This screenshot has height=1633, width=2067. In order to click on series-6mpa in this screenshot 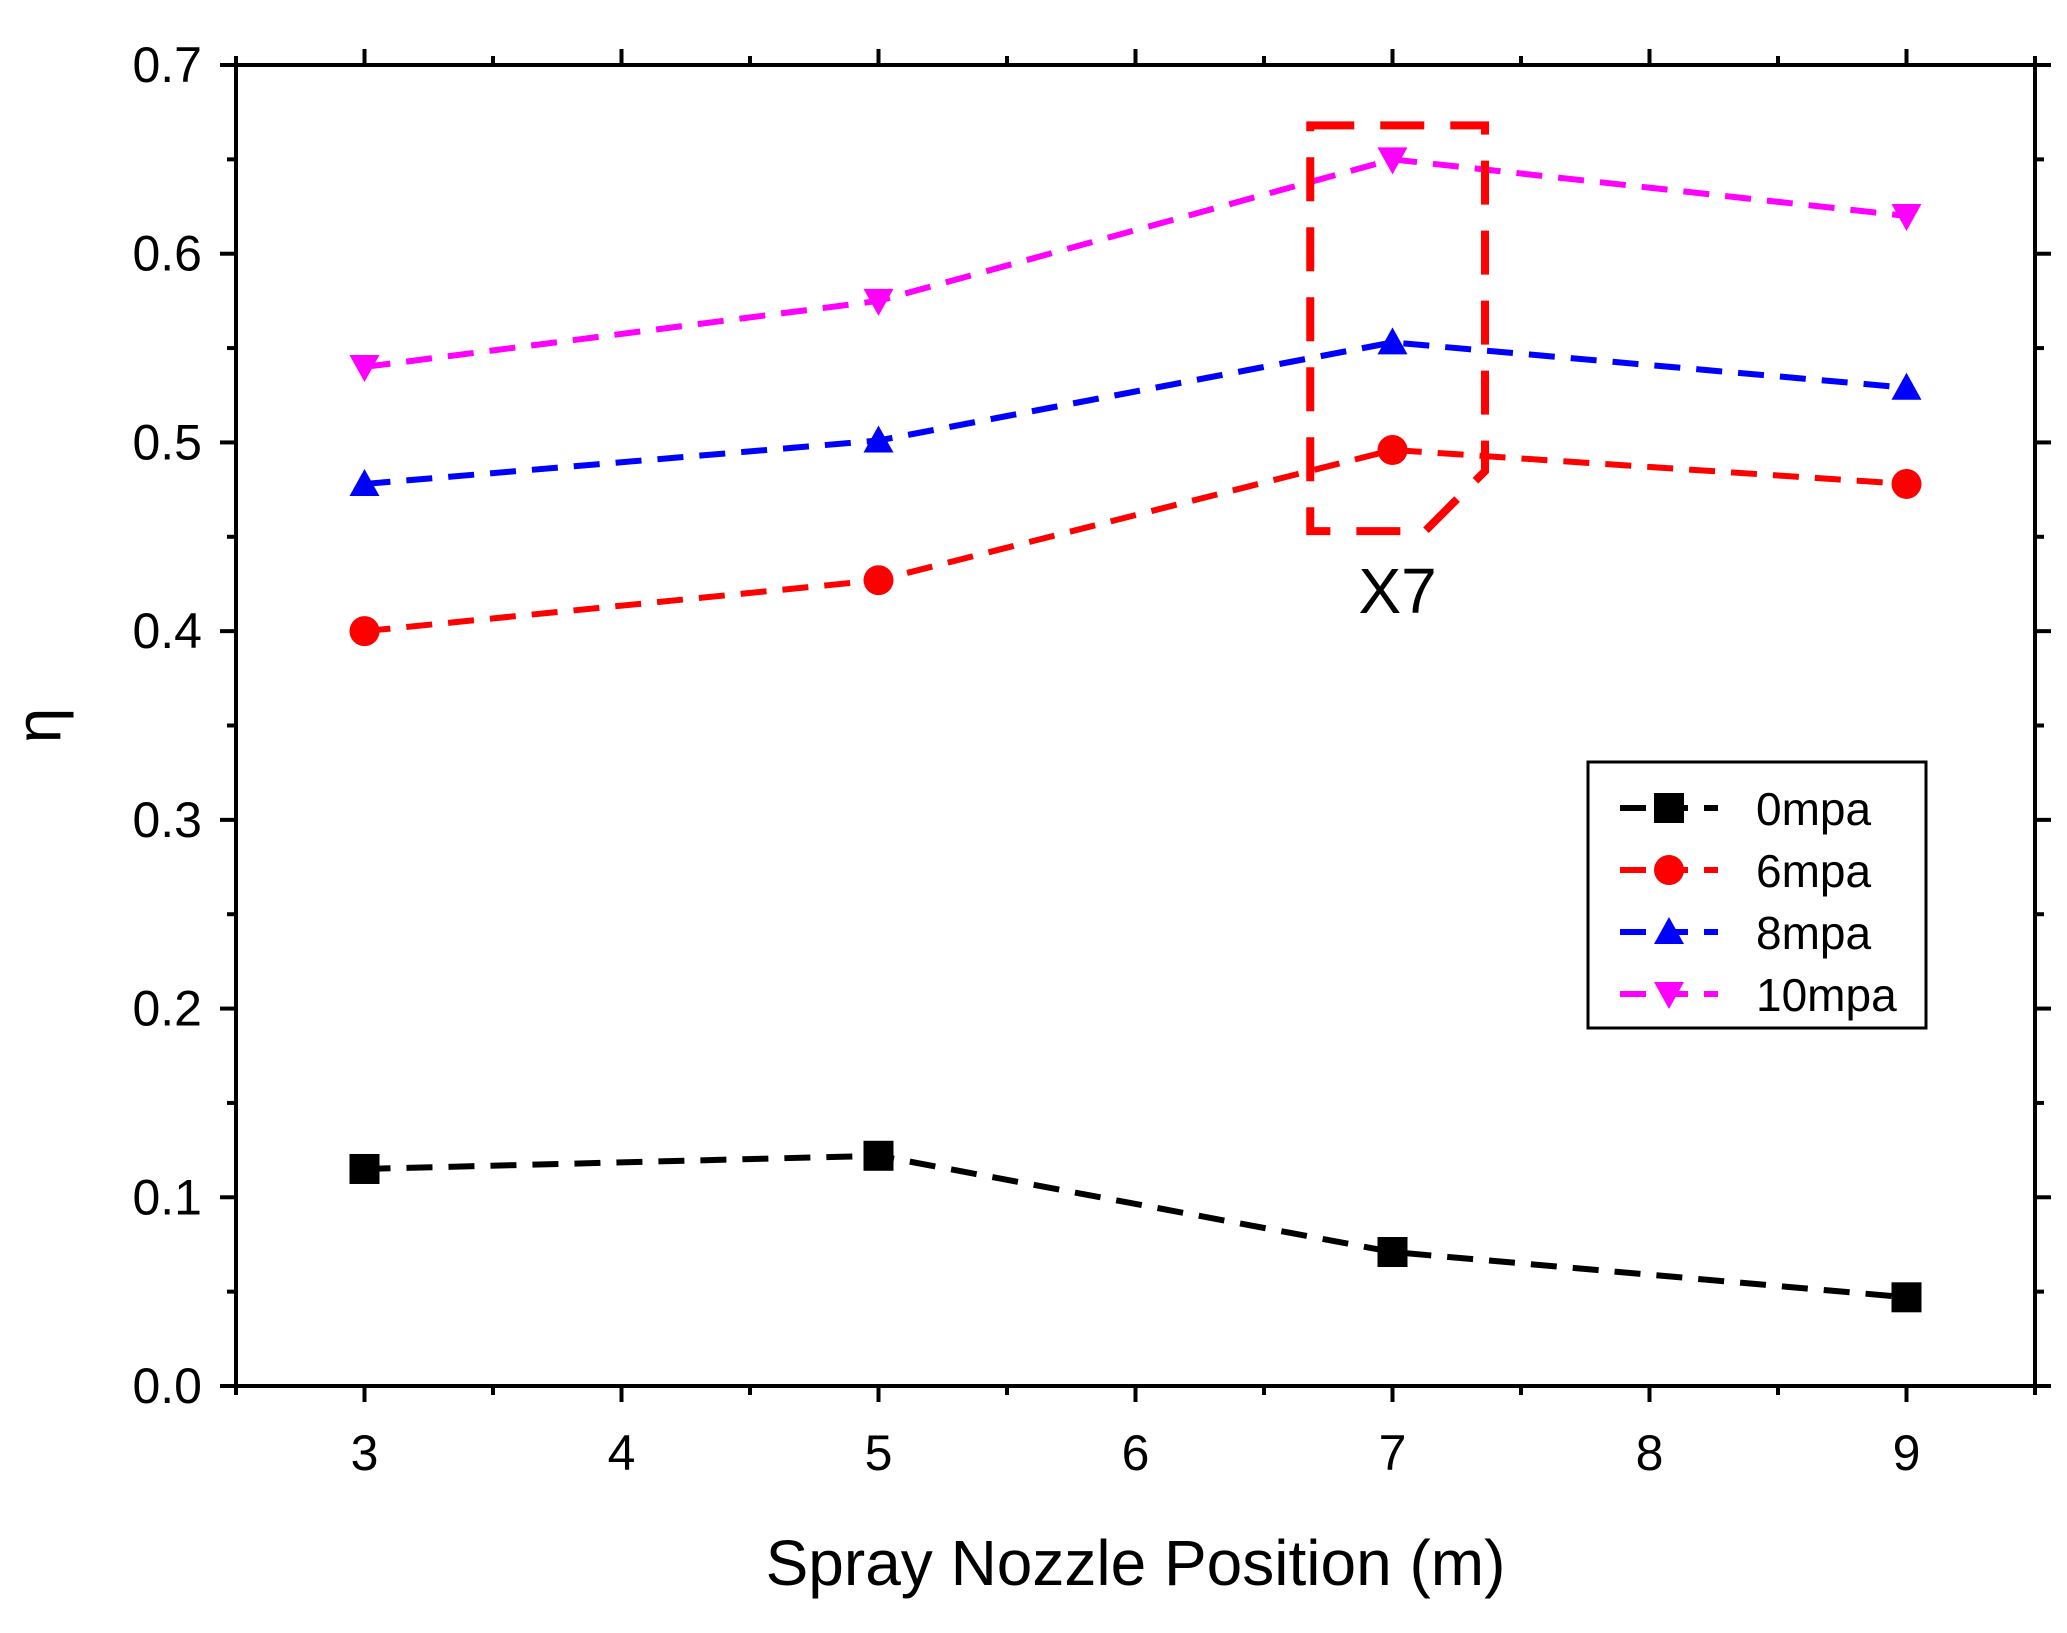, I will do `click(1135, 540)`.